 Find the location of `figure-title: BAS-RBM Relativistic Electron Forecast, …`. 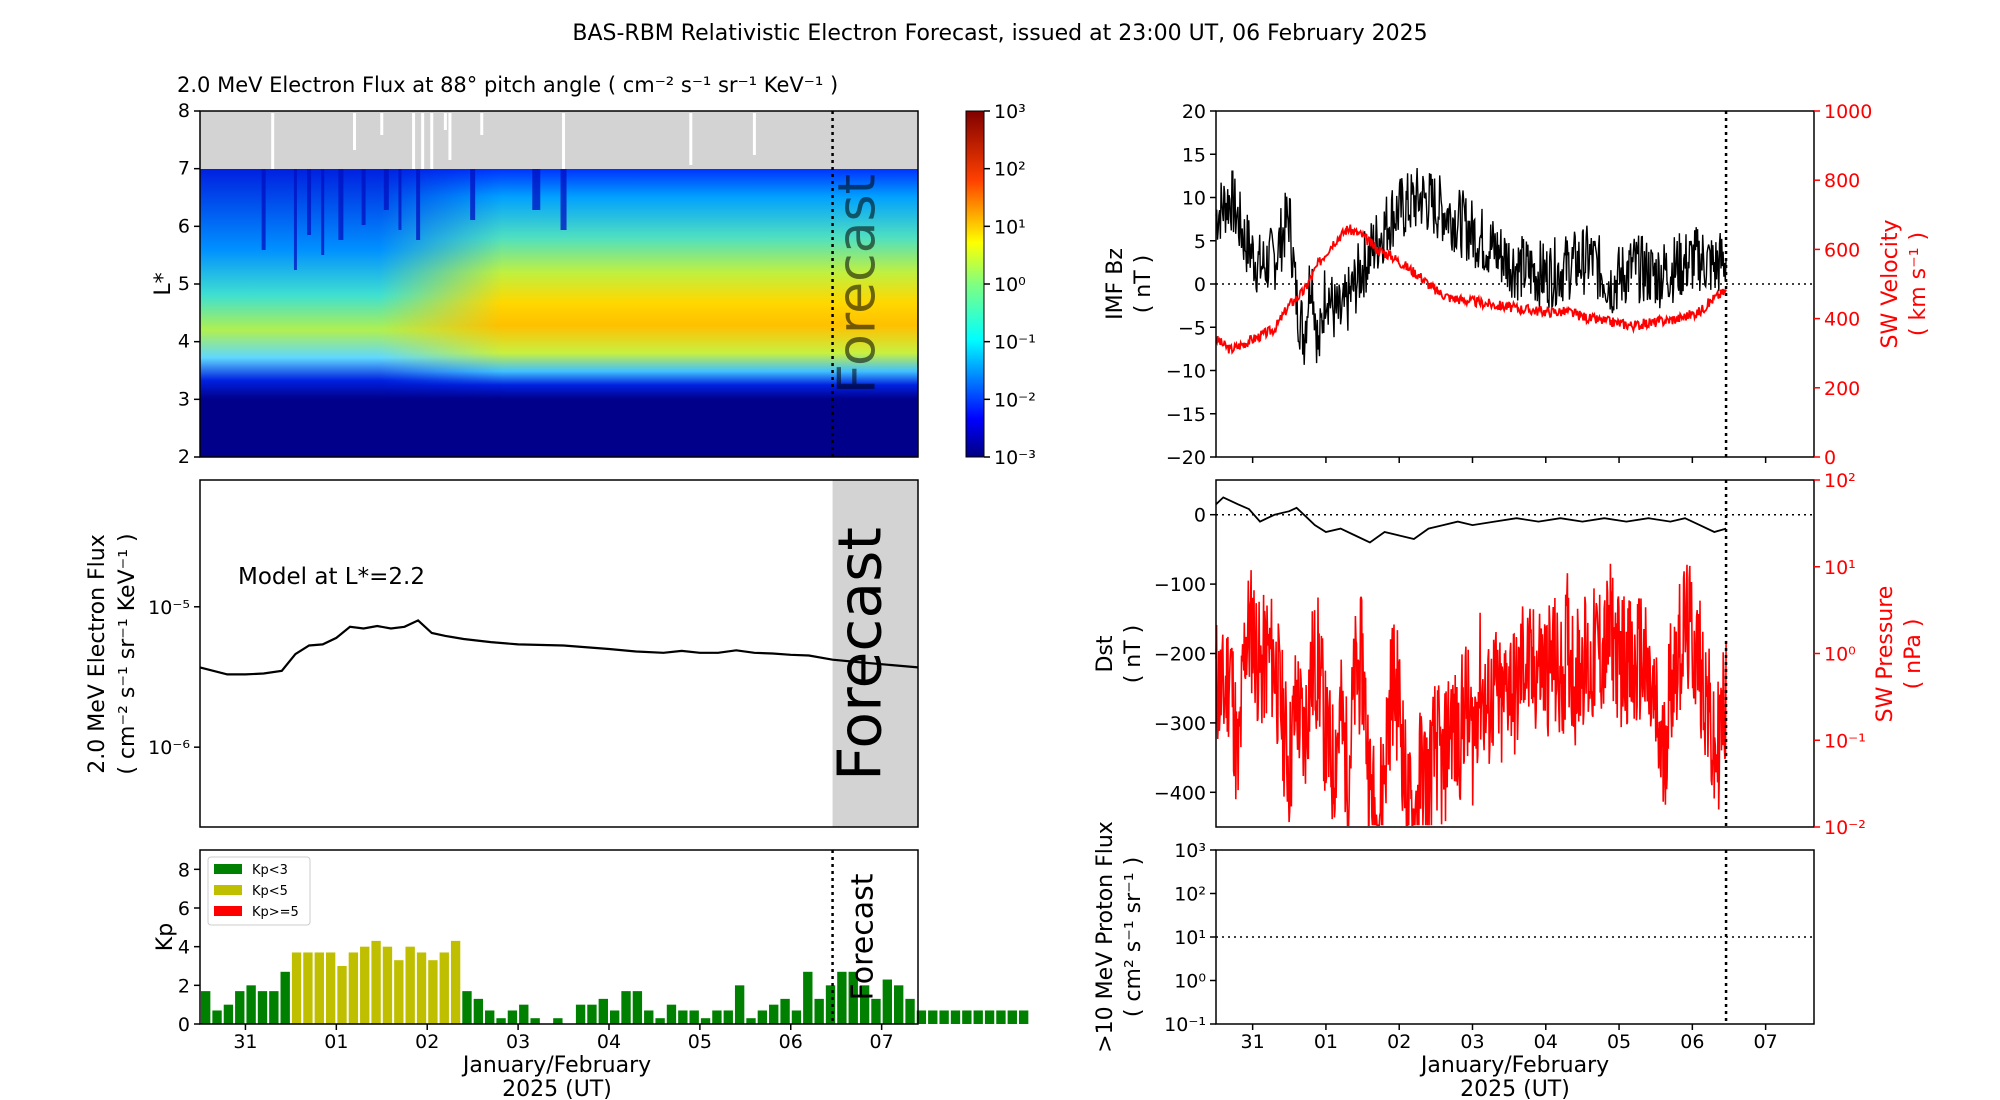

figure-title: BAS-RBM Relativistic Electron Forecast, … is located at coordinates (999, 33).